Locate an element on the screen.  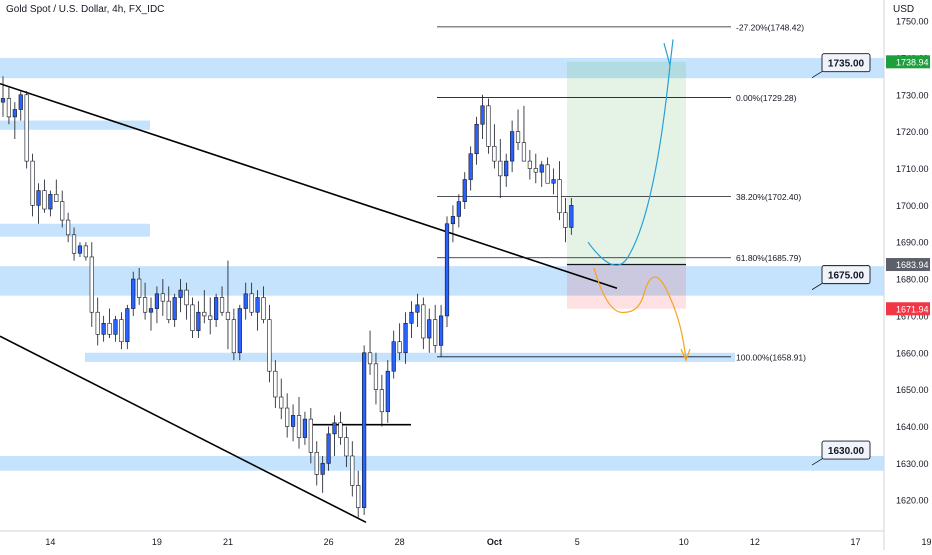
price-badge-bg is located at coordinates (908, 265).